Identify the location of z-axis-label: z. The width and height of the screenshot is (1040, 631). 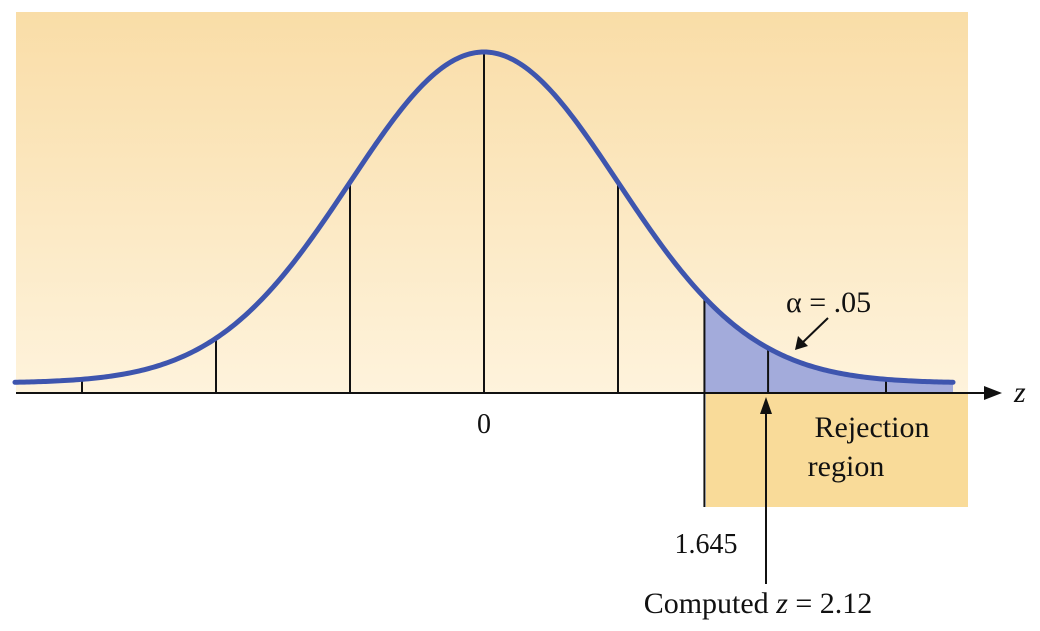
(1019, 392).